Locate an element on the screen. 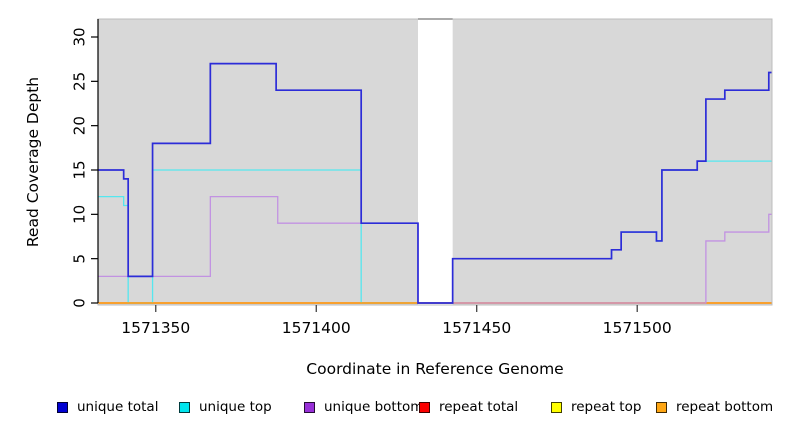  legend-label: repeat bottom is located at coordinates (725, 407).